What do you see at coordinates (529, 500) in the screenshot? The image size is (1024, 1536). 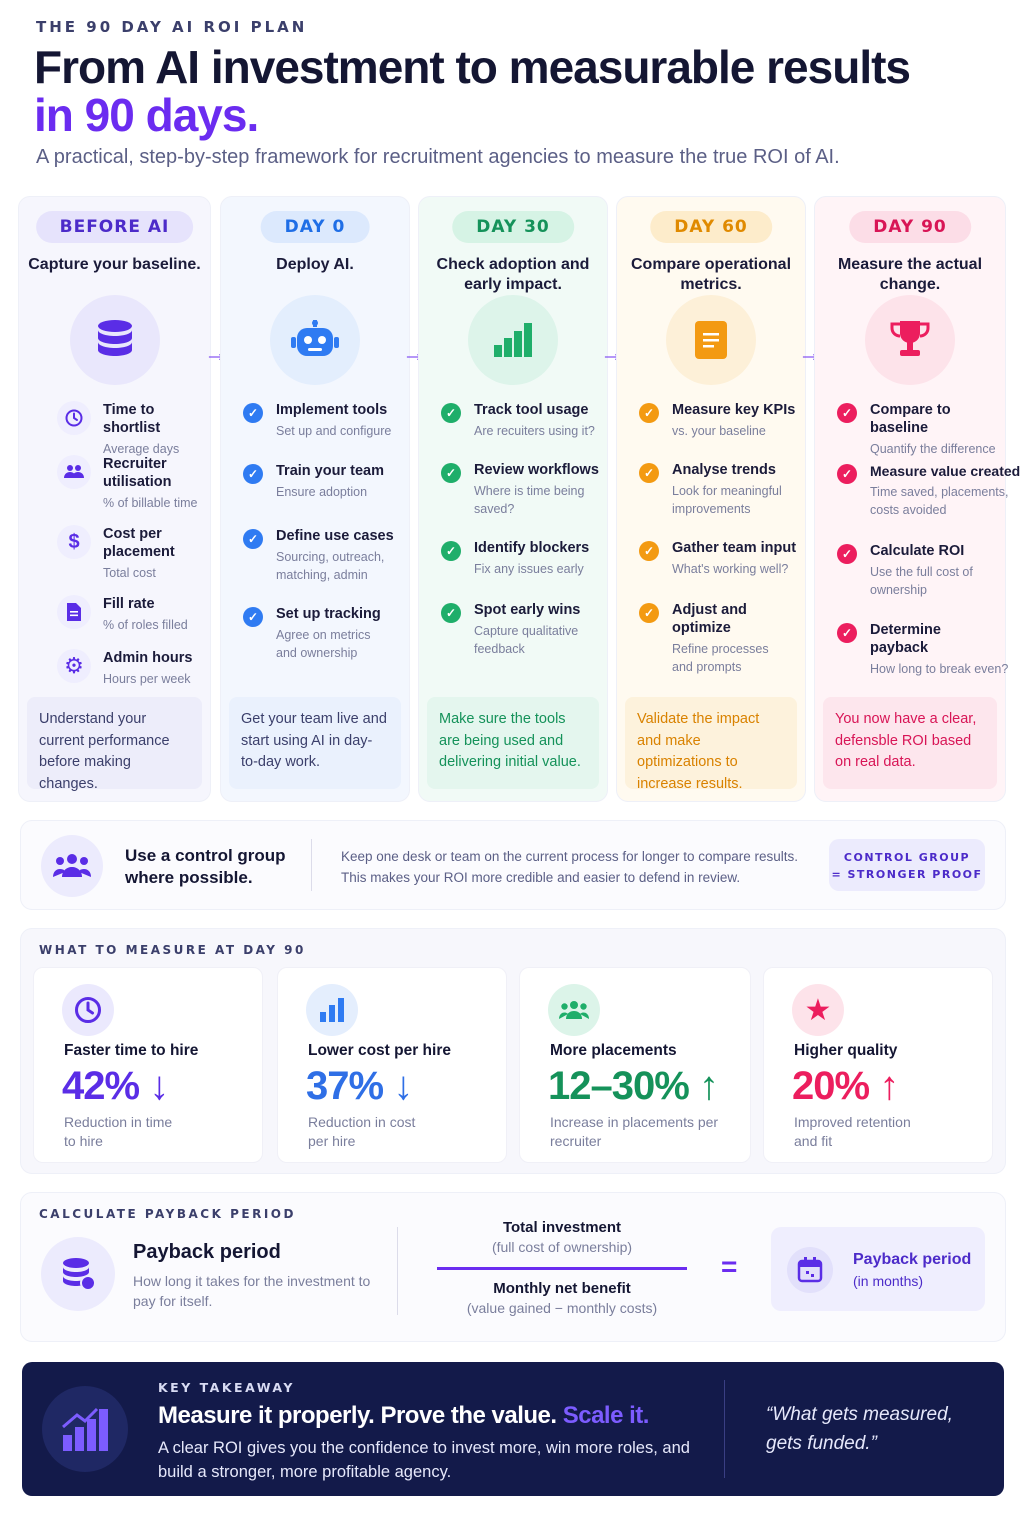 I see `item-sub: Where is time being saved?` at bounding box center [529, 500].